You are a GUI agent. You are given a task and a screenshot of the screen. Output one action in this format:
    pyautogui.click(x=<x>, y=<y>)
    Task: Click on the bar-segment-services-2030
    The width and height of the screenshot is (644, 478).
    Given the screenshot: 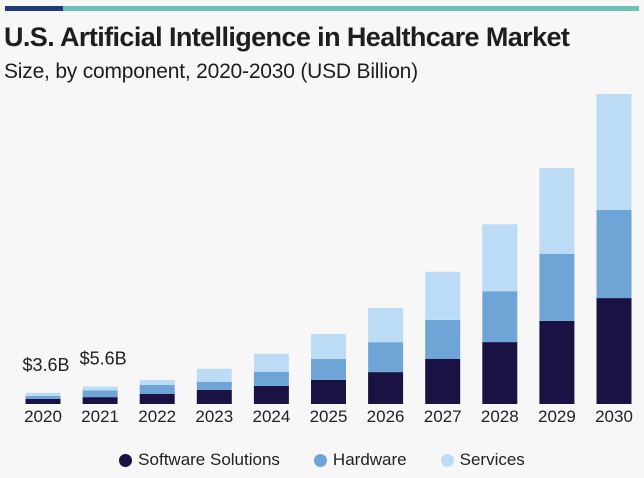 What is the action you would take?
    pyautogui.click(x=614, y=152)
    